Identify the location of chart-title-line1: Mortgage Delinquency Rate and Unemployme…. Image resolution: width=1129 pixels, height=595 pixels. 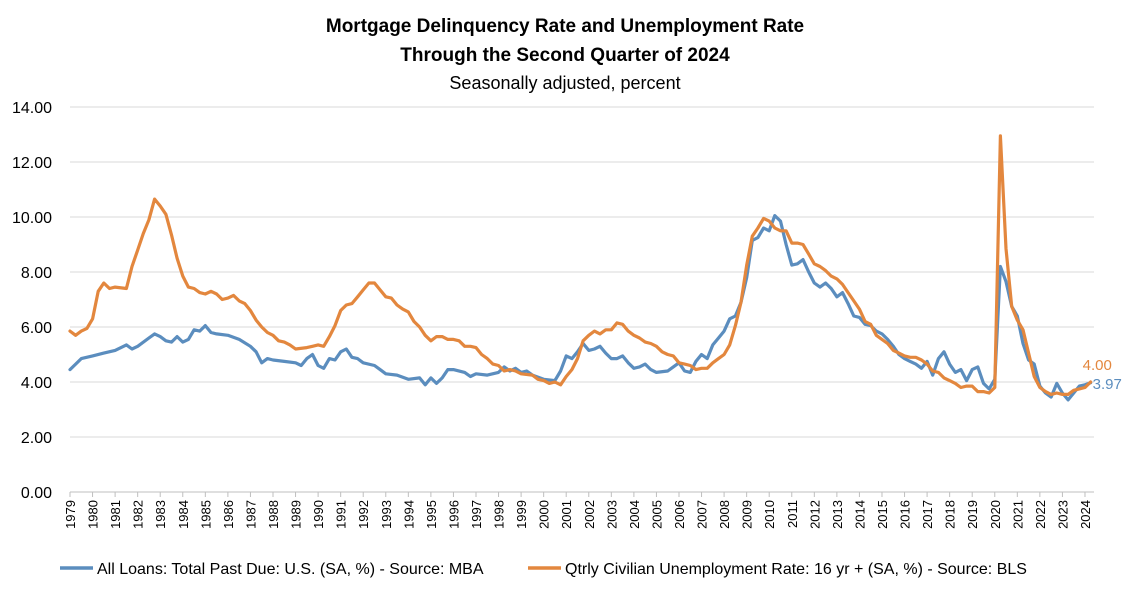
(565, 26).